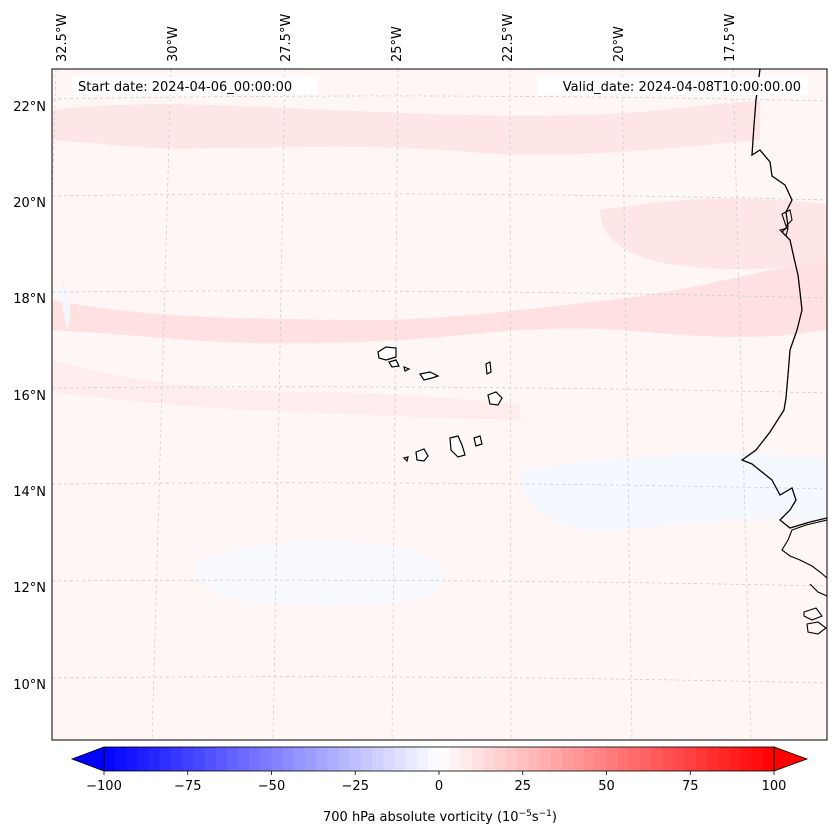  What do you see at coordinates (690, 786) in the screenshot?
I see `colorbar-tick-label: 75` at bounding box center [690, 786].